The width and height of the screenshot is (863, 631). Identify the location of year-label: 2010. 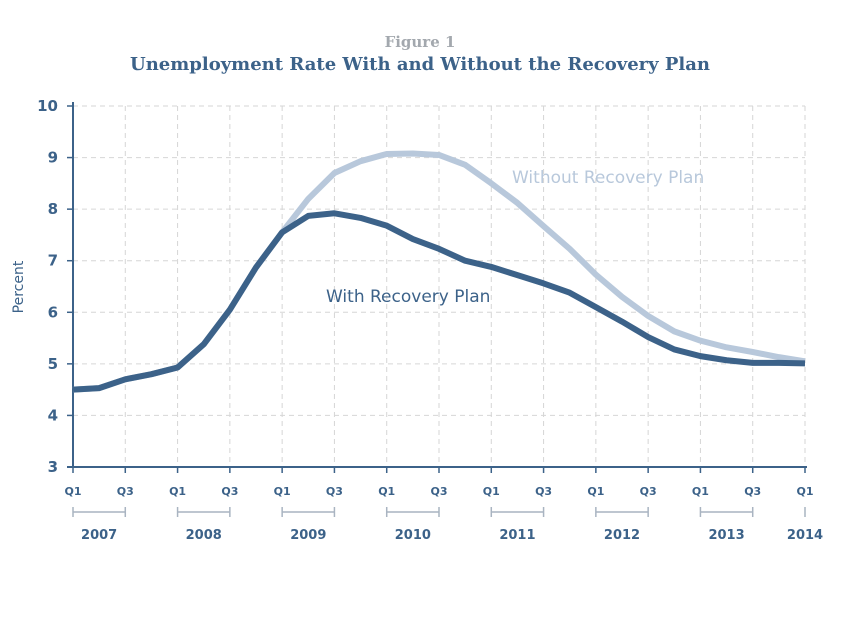
(413, 535).